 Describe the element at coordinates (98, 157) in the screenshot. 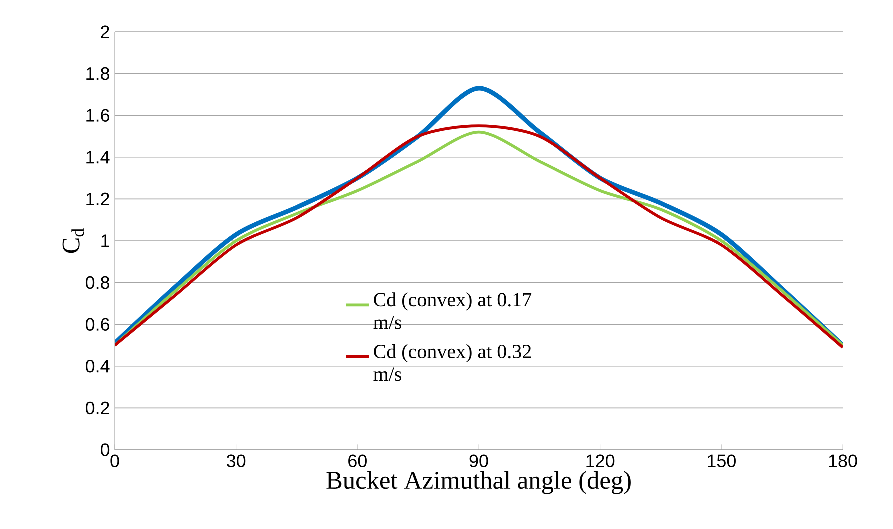

I see `y-tick-label: 1.4` at that location.